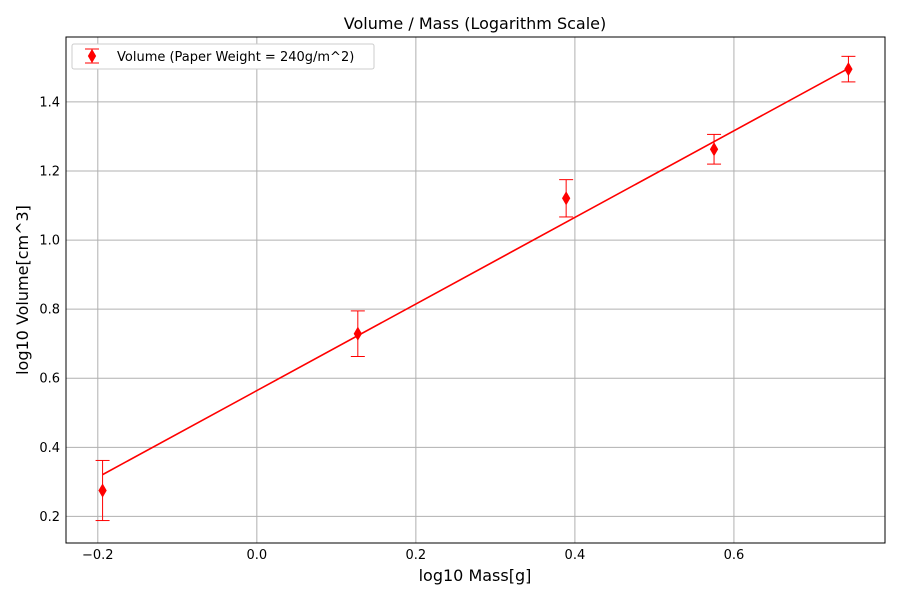 The image size is (900, 600). Describe the element at coordinates (256, 555) in the screenshot. I see `x-tick-label: 0.0` at that location.